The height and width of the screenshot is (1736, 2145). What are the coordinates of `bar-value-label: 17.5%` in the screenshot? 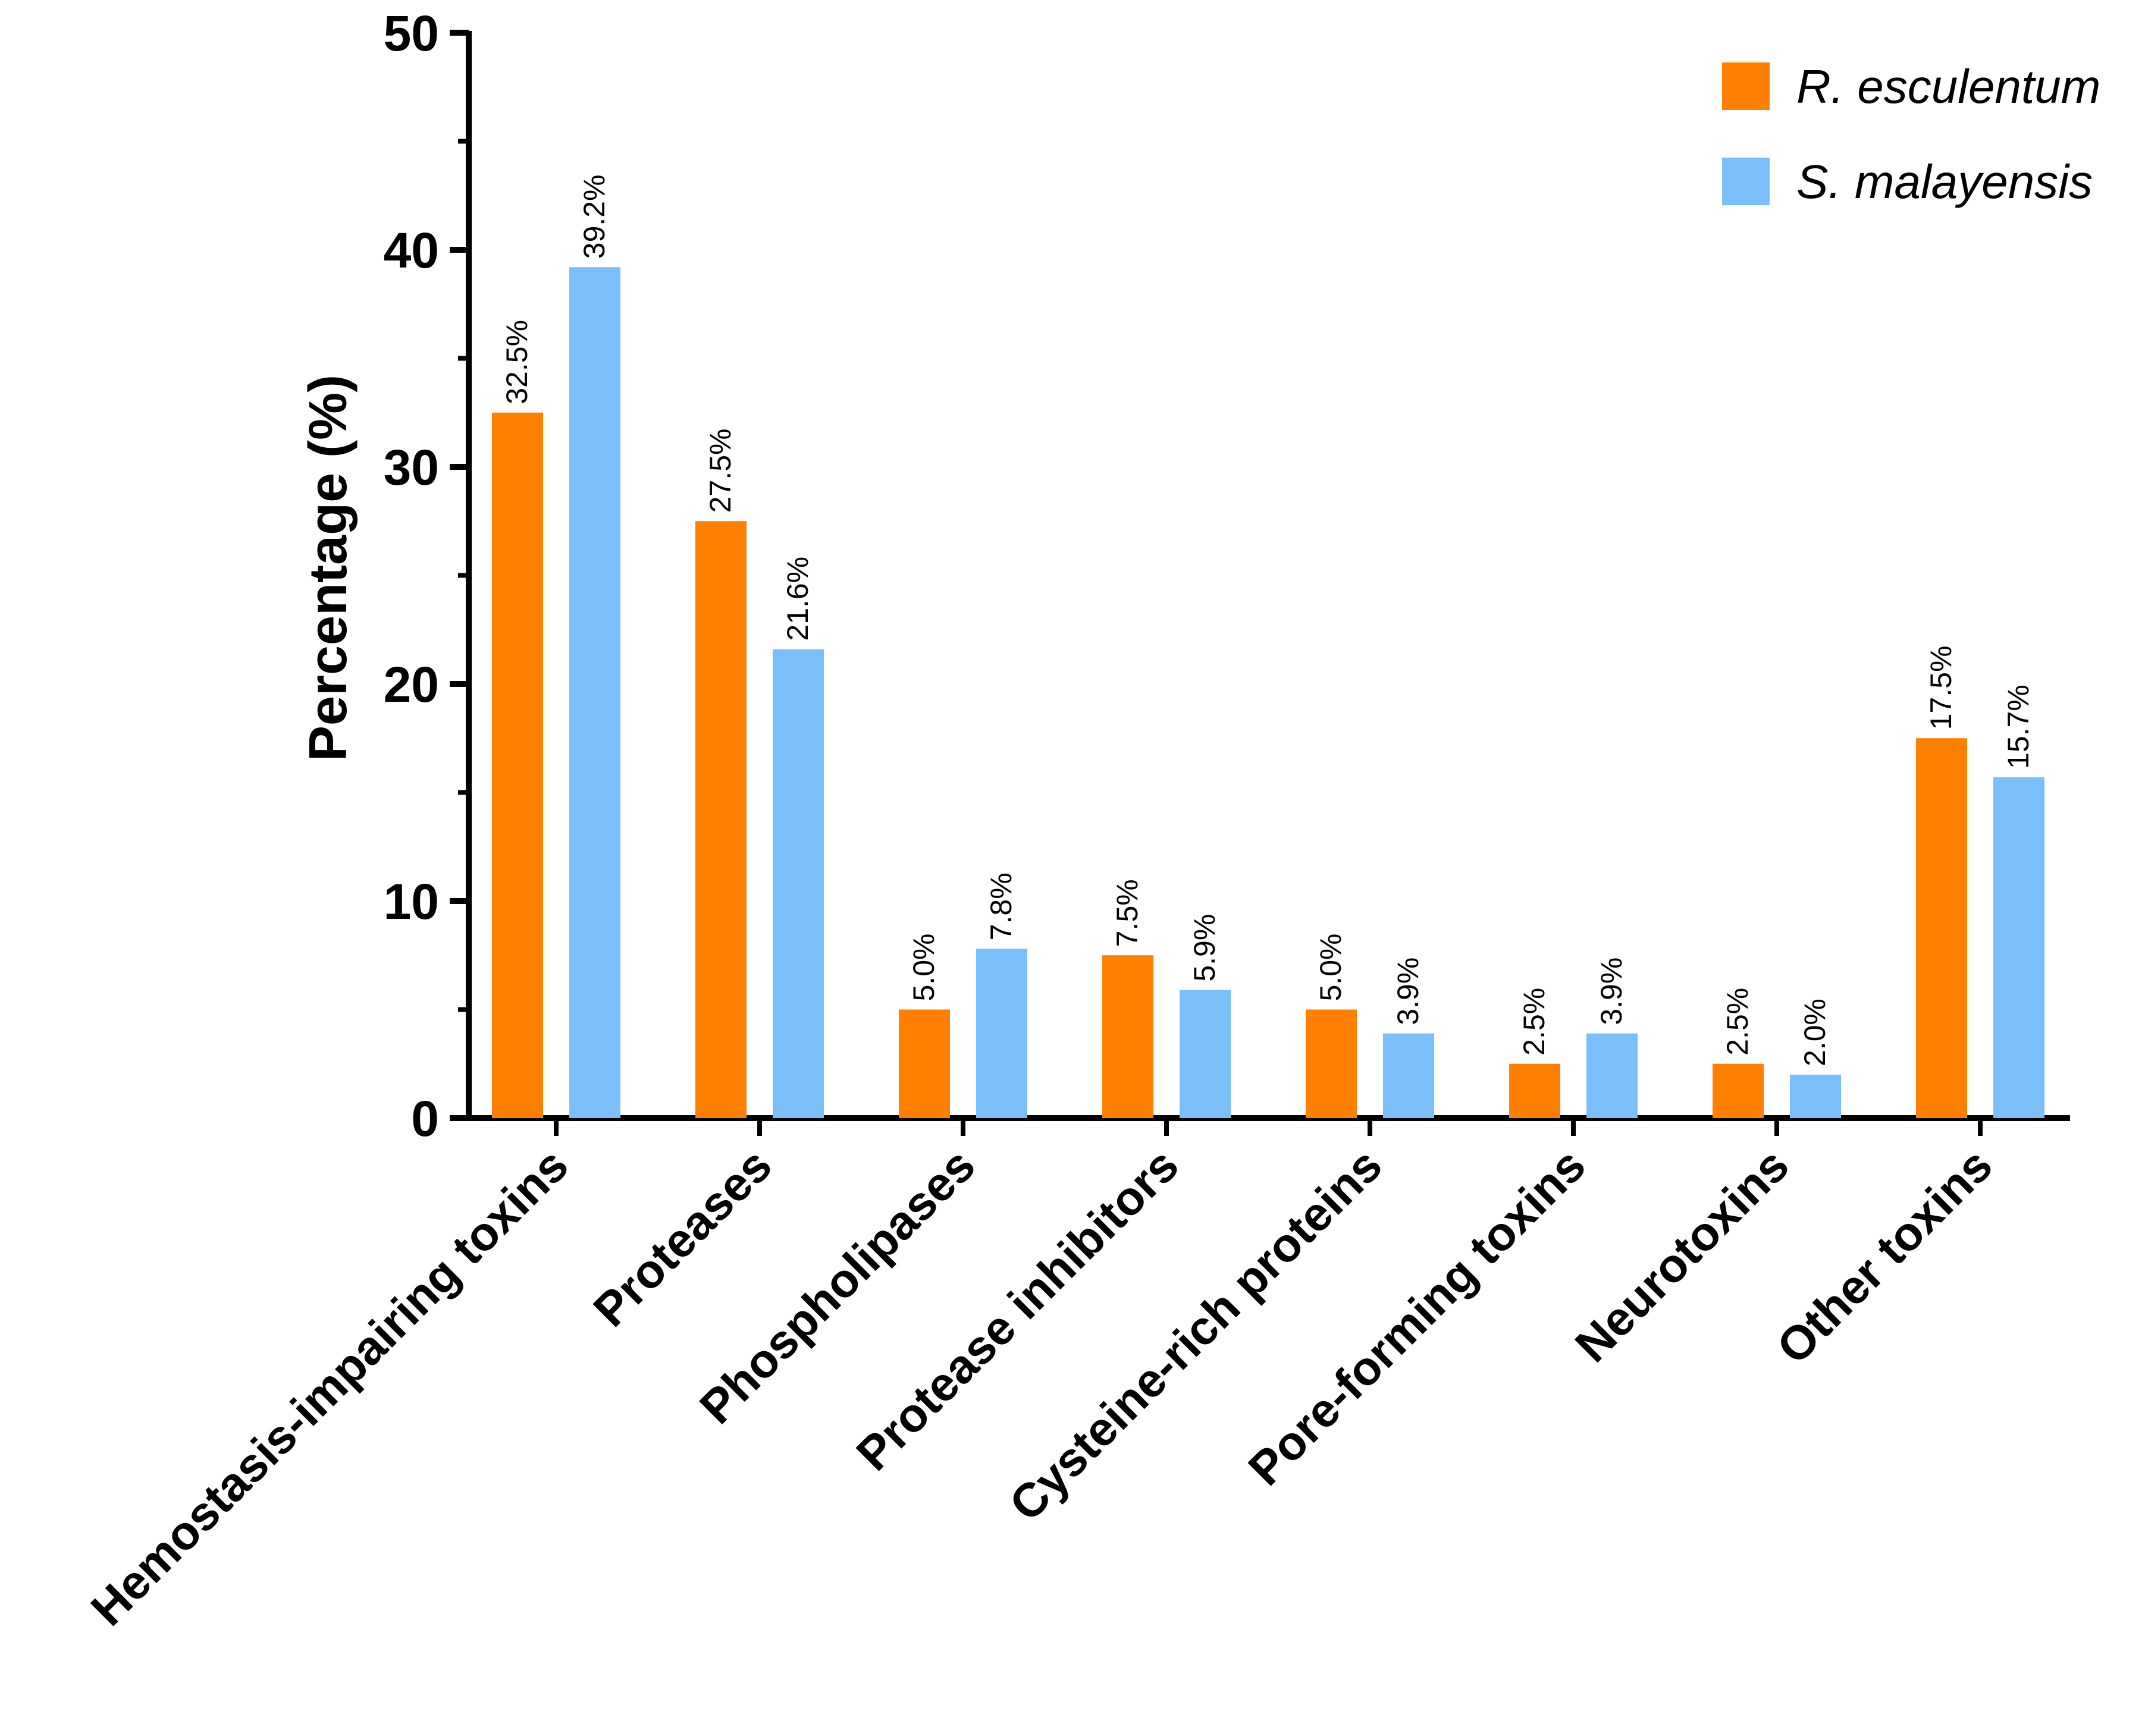 It's located at (1941, 687).